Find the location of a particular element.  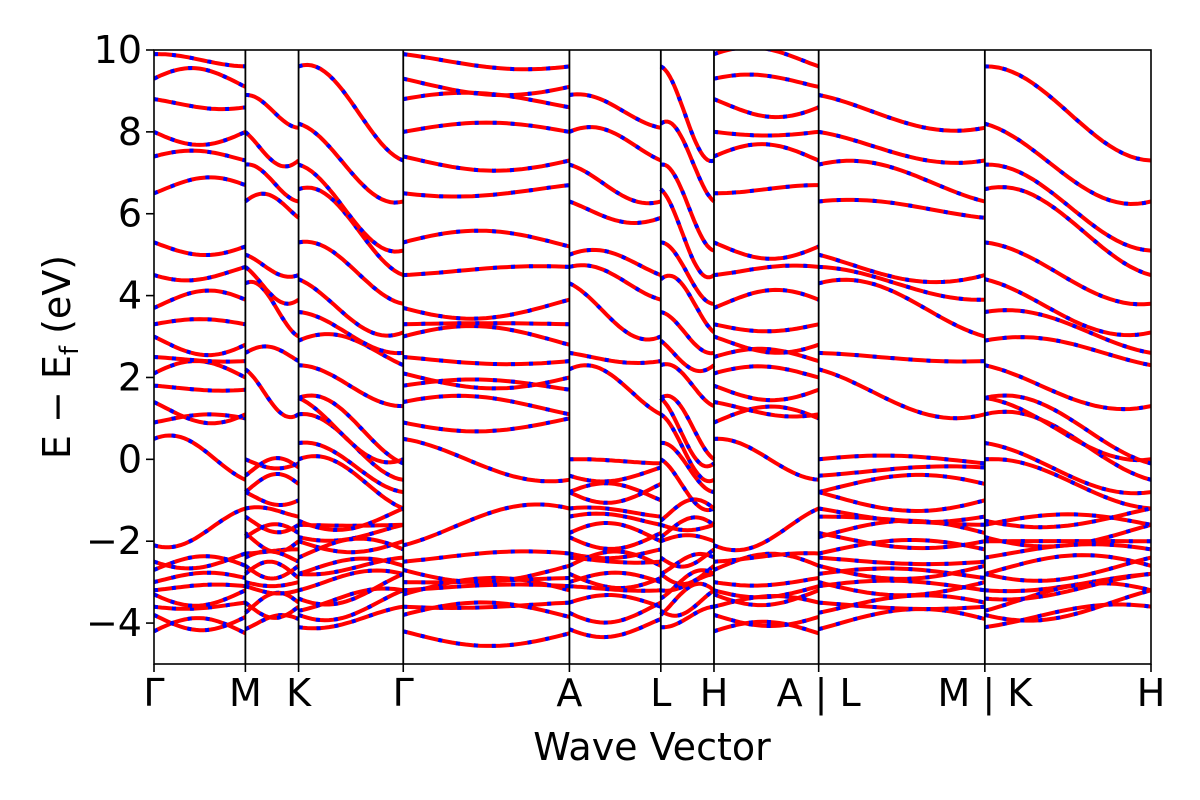

x-tick-label: L is located at coordinates (660, 693).